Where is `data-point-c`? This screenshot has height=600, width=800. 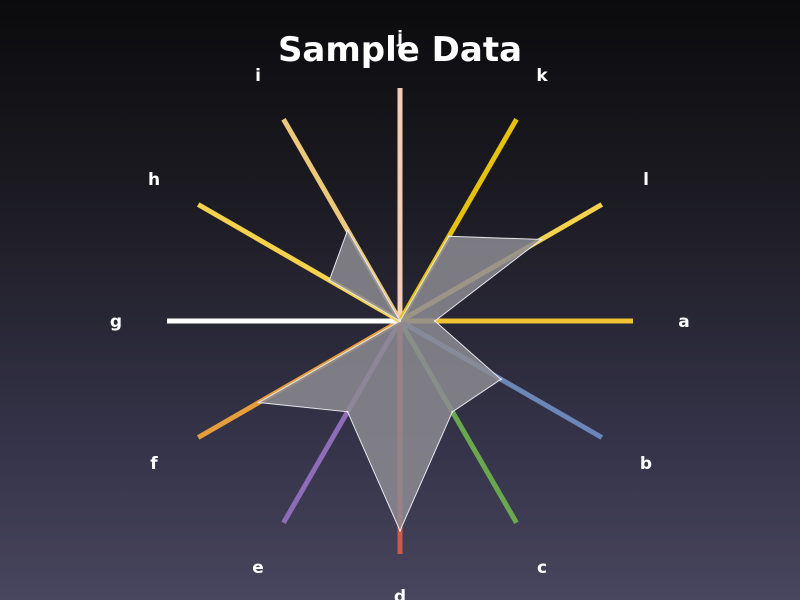
data-point-c is located at coordinates (452, 411).